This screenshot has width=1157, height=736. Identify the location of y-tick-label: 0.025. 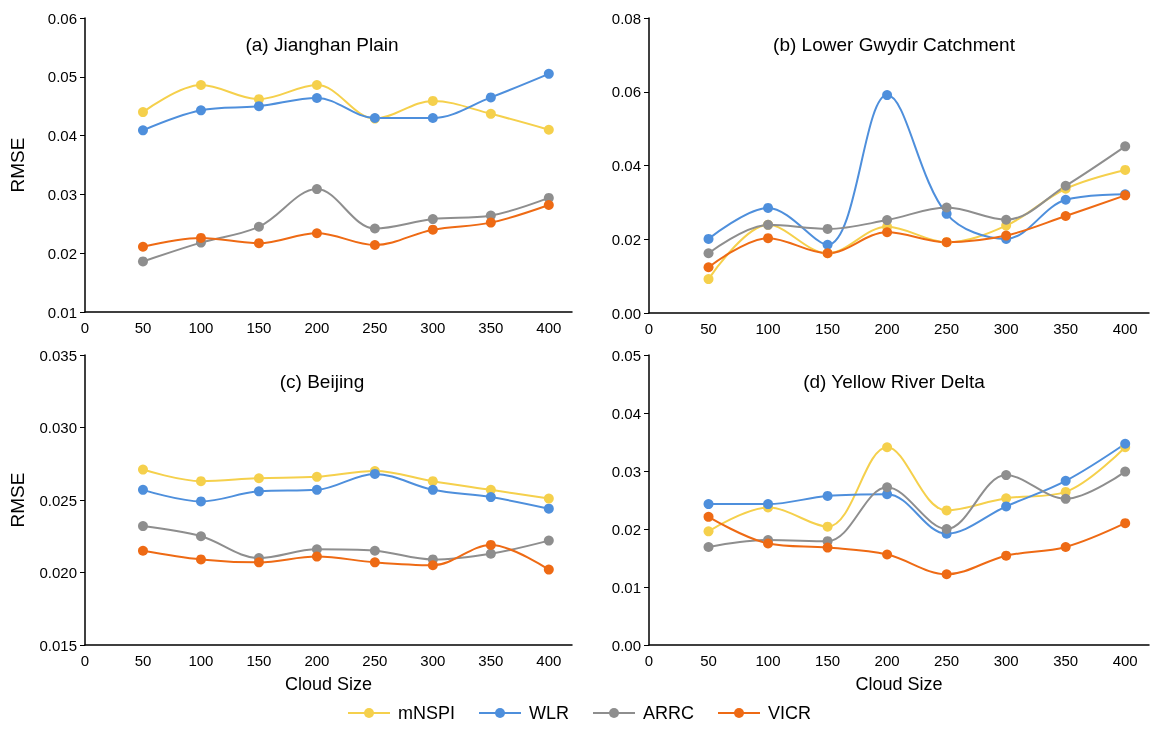
(58, 500).